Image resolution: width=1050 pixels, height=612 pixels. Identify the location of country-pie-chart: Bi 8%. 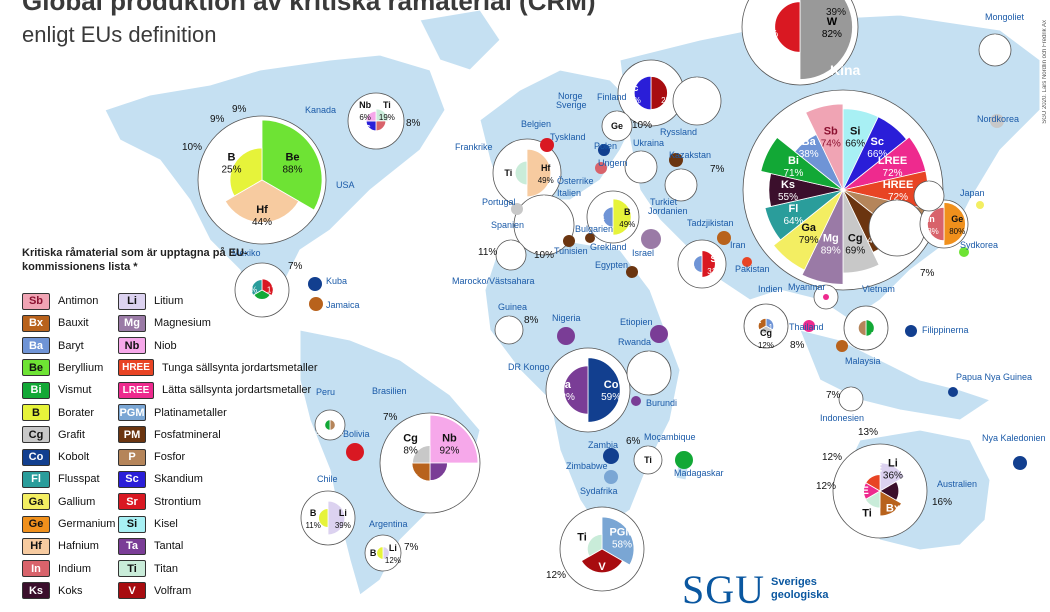
(929, 196).